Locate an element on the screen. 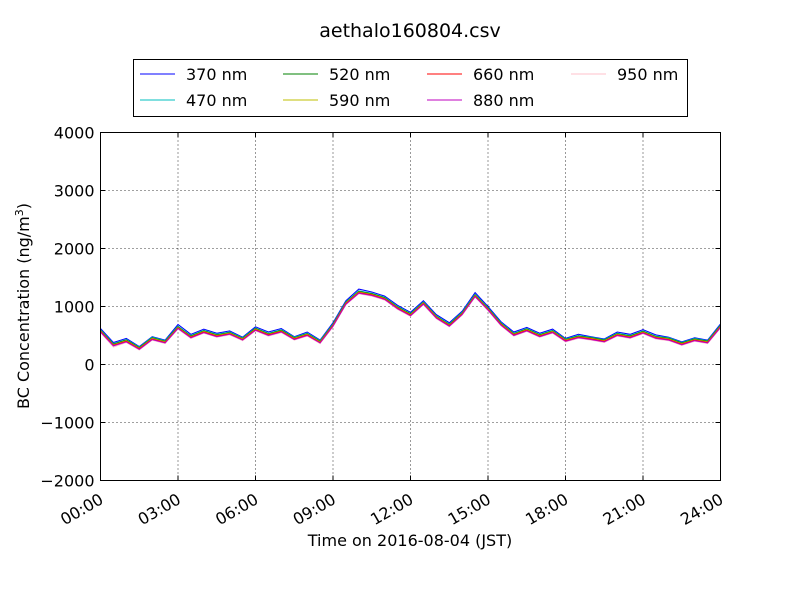 This screenshot has height=600, width=800. y-axis-label-superscript: 3 is located at coordinates (19, 212).